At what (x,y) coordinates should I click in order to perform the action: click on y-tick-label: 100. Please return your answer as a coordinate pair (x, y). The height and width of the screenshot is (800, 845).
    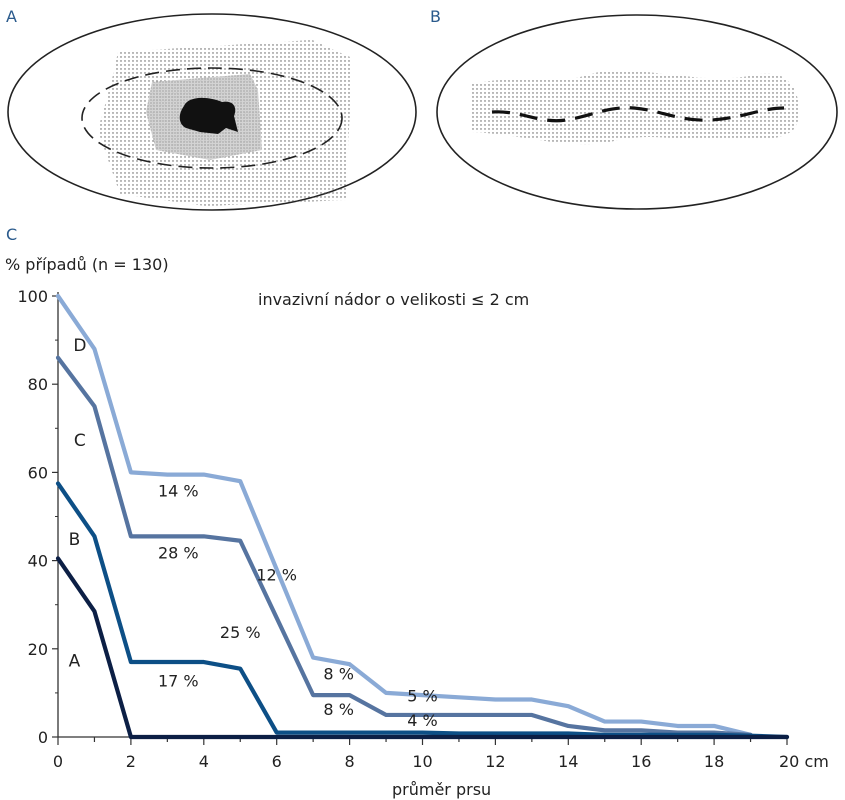
    Looking at the image, I should click on (32, 296).